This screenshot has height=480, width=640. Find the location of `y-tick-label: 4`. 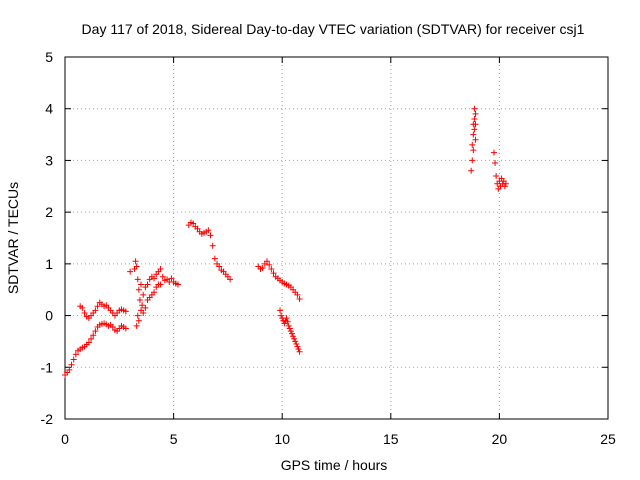

y-tick-label: 4 is located at coordinates (49, 109).